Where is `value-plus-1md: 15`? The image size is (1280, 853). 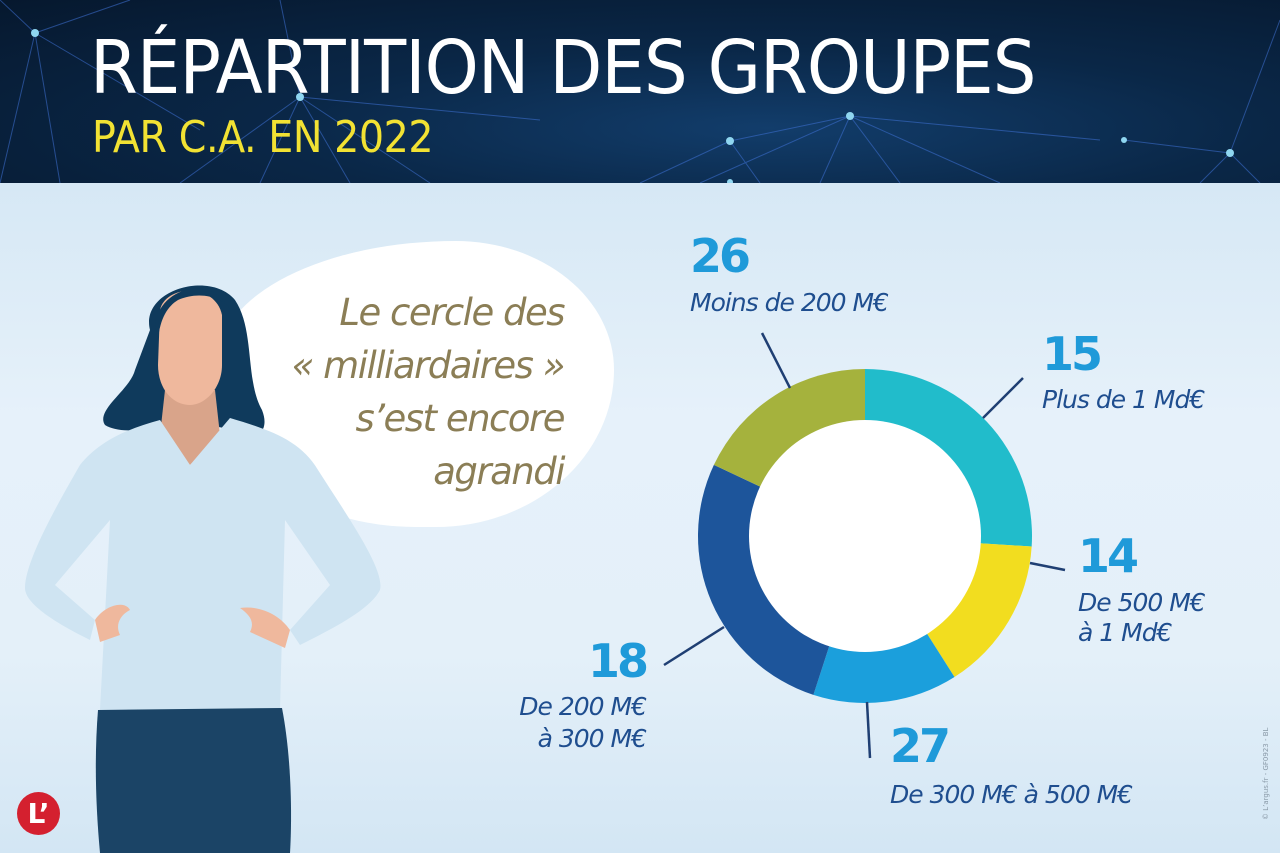 value-plus-1md: 15 is located at coordinates (1072, 354).